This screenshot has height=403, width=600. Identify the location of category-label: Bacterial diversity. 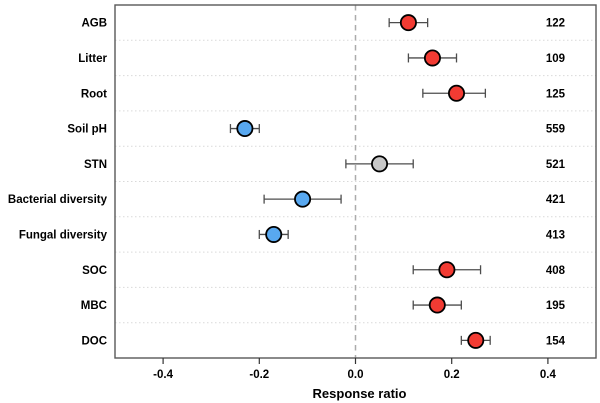
(58, 200).